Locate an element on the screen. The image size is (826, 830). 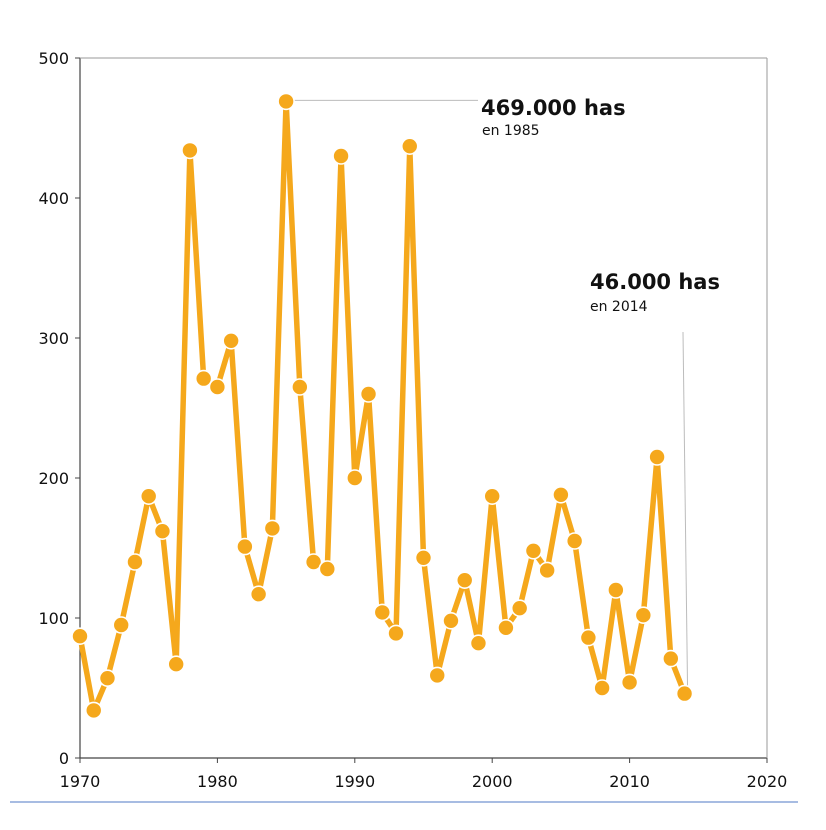
annotation-peak-title: 469.000 has is located at coordinates (553, 108).